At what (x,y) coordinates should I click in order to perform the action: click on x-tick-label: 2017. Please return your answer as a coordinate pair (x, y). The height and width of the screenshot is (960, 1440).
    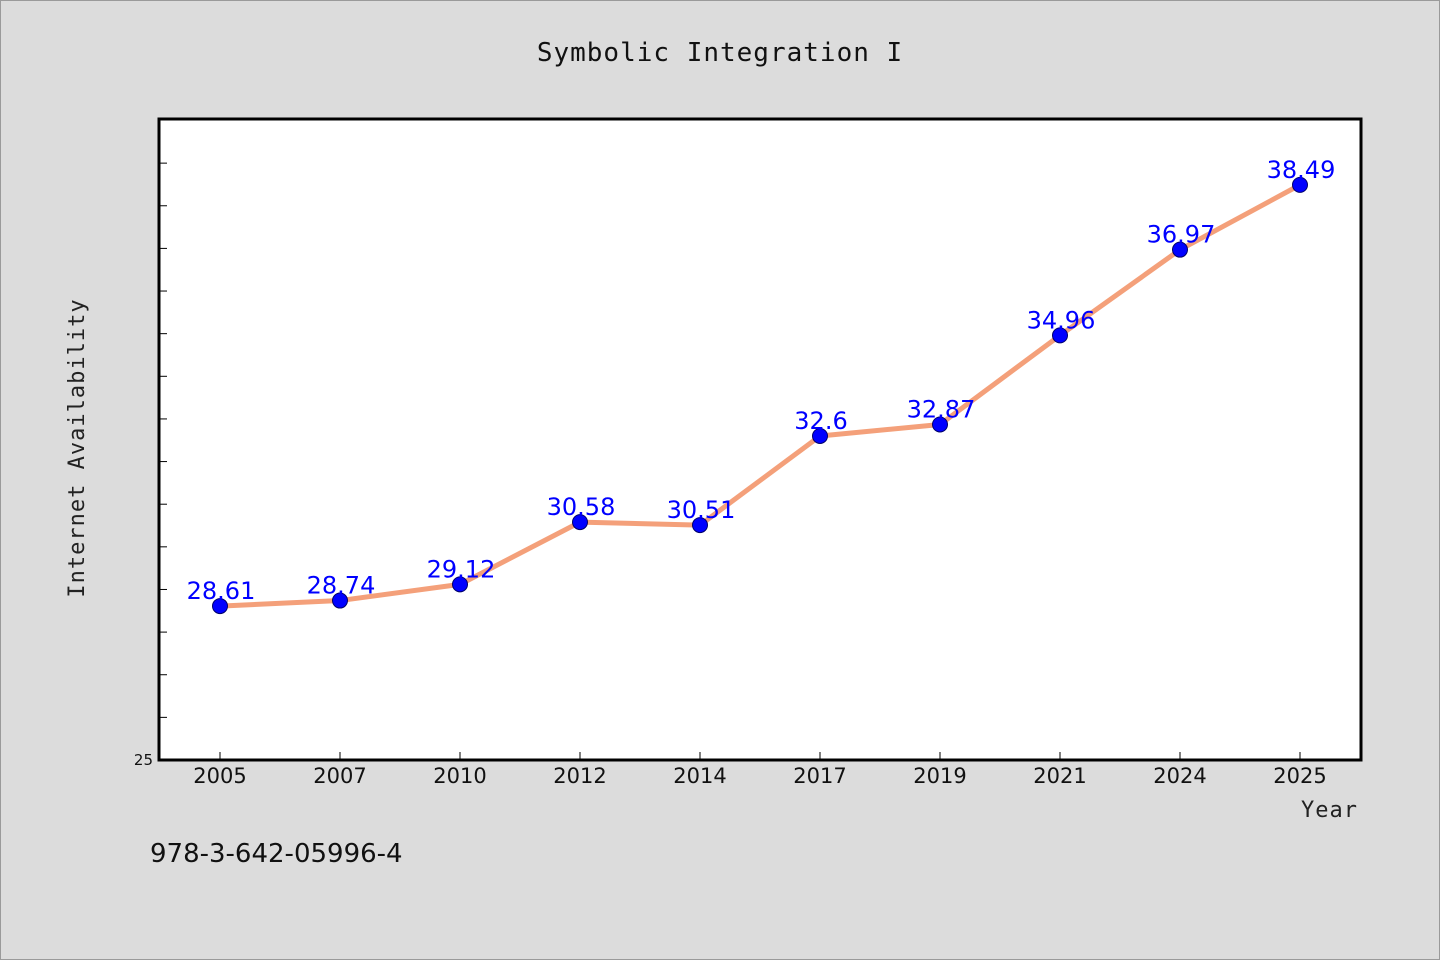
    Looking at the image, I should click on (819, 776).